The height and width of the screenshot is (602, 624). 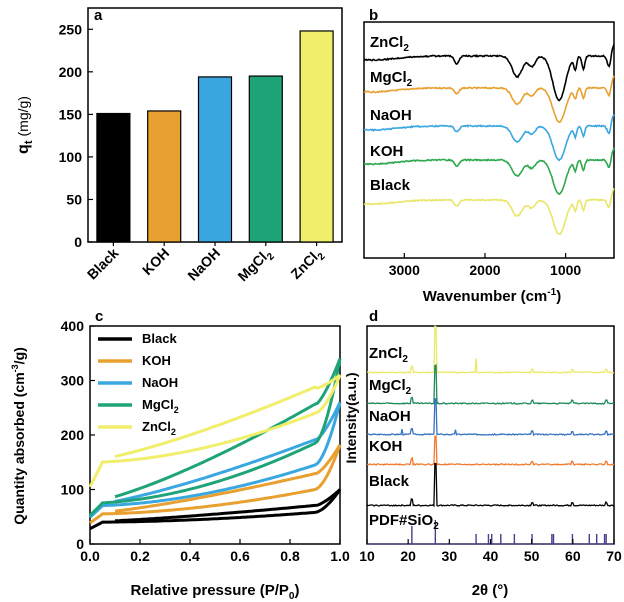 I want to click on isotherm-des-naoh, so click(x=228, y=452).